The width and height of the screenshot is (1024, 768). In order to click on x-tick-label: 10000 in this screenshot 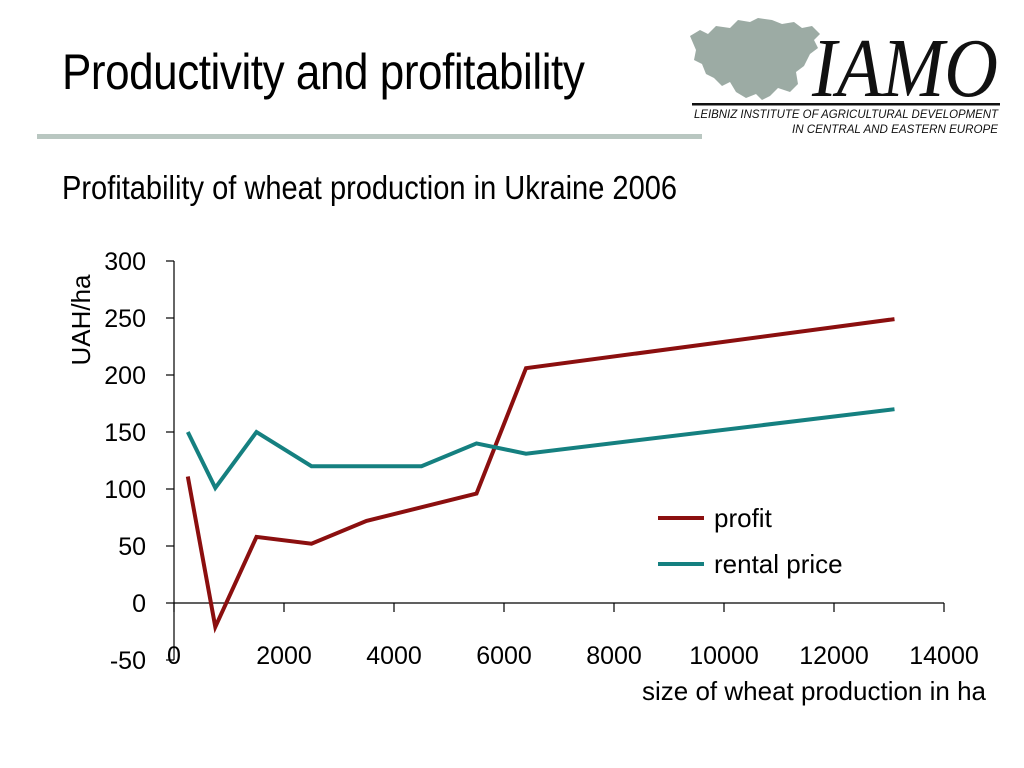, I will do `click(724, 656)`.